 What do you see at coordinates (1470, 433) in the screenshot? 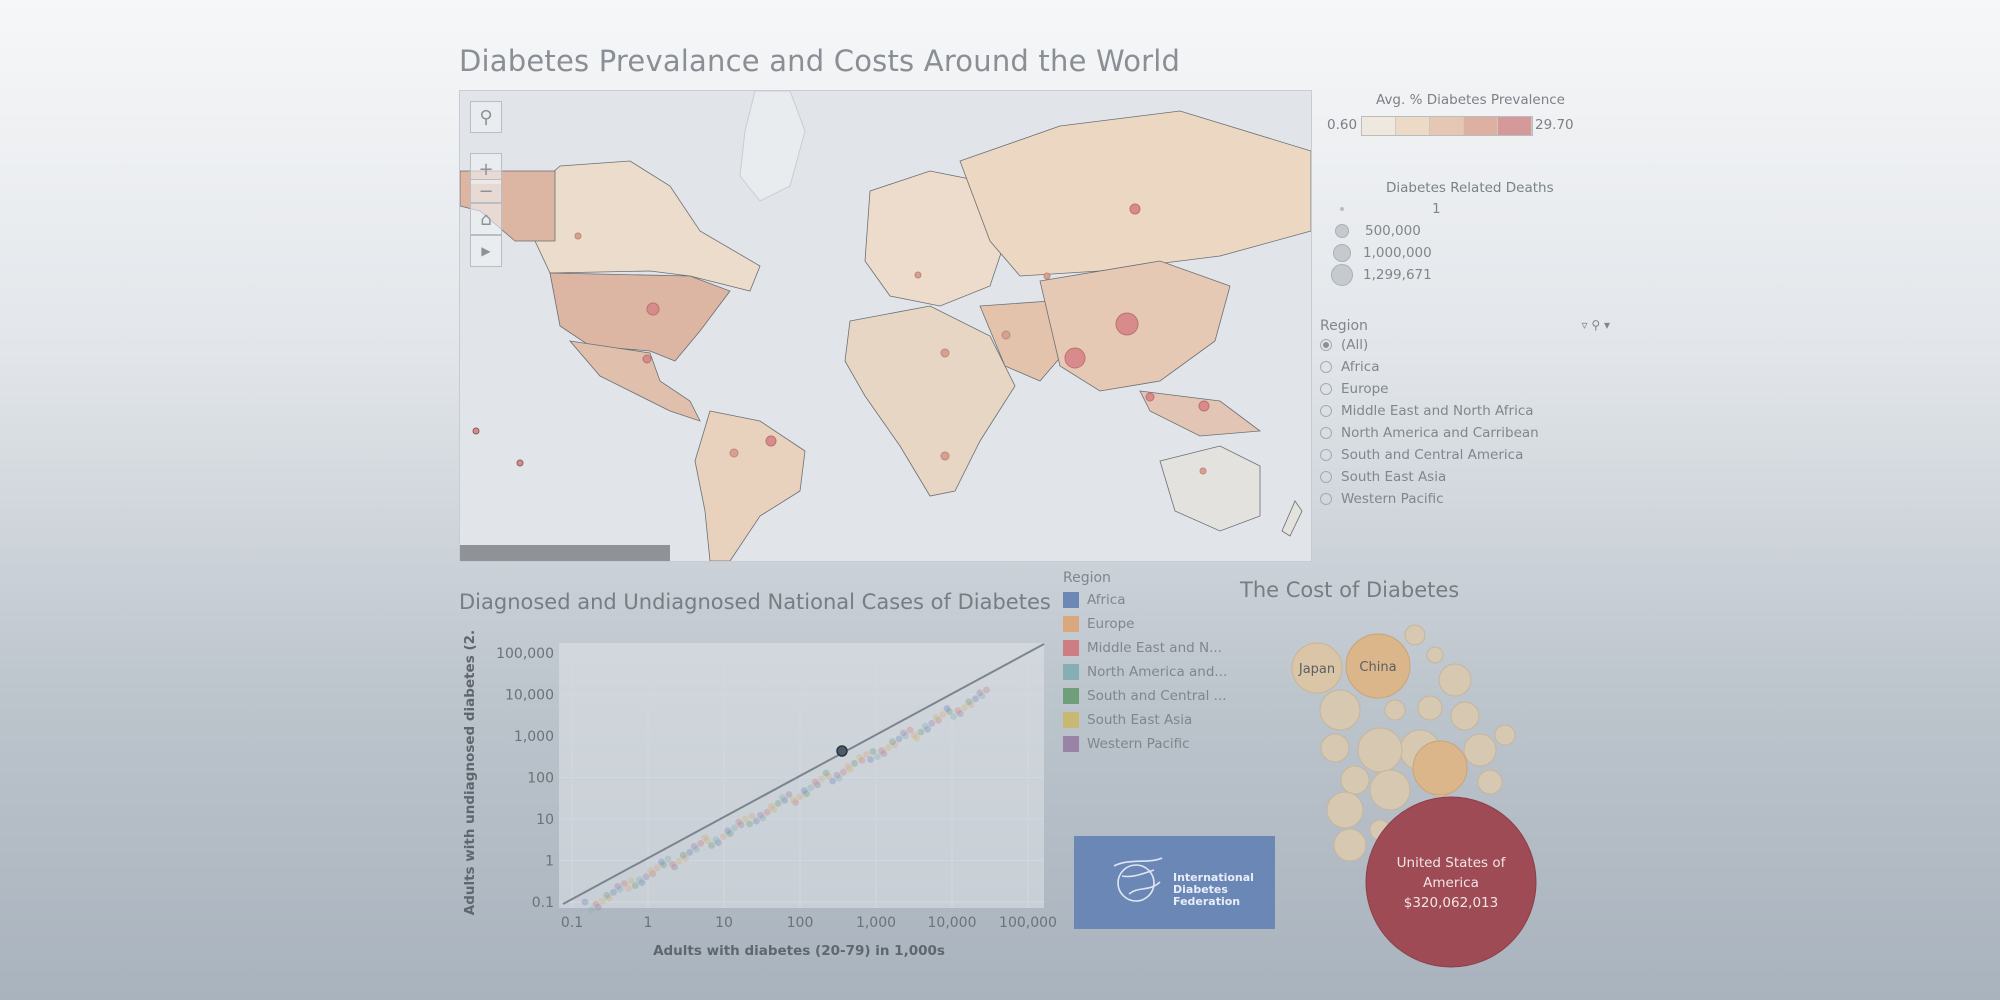
I see `region-option: North America and Carribean` at bounding box center [1470, 433].